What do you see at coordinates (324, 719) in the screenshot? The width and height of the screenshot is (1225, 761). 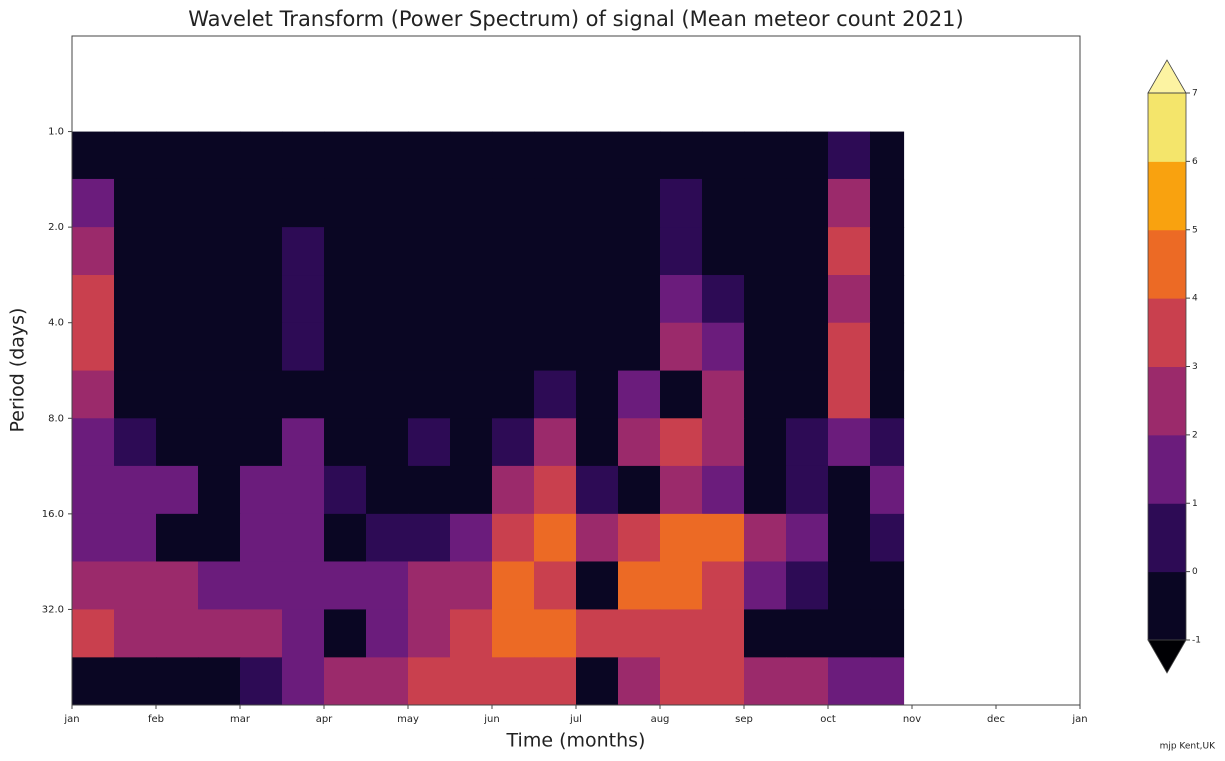 I see `x-tick-label: apr` at bounding box center [324, 719].